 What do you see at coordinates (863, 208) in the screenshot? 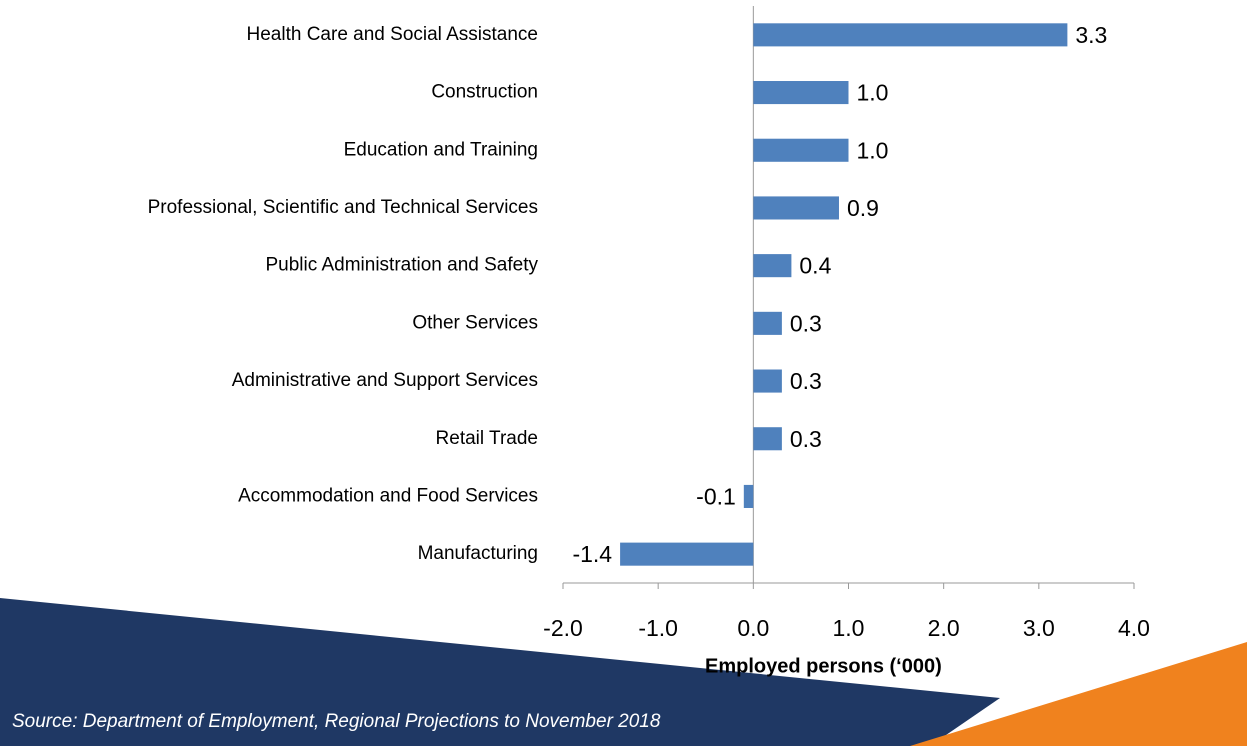
I see `value-label: 0.9` at bounding box center [863, 208].